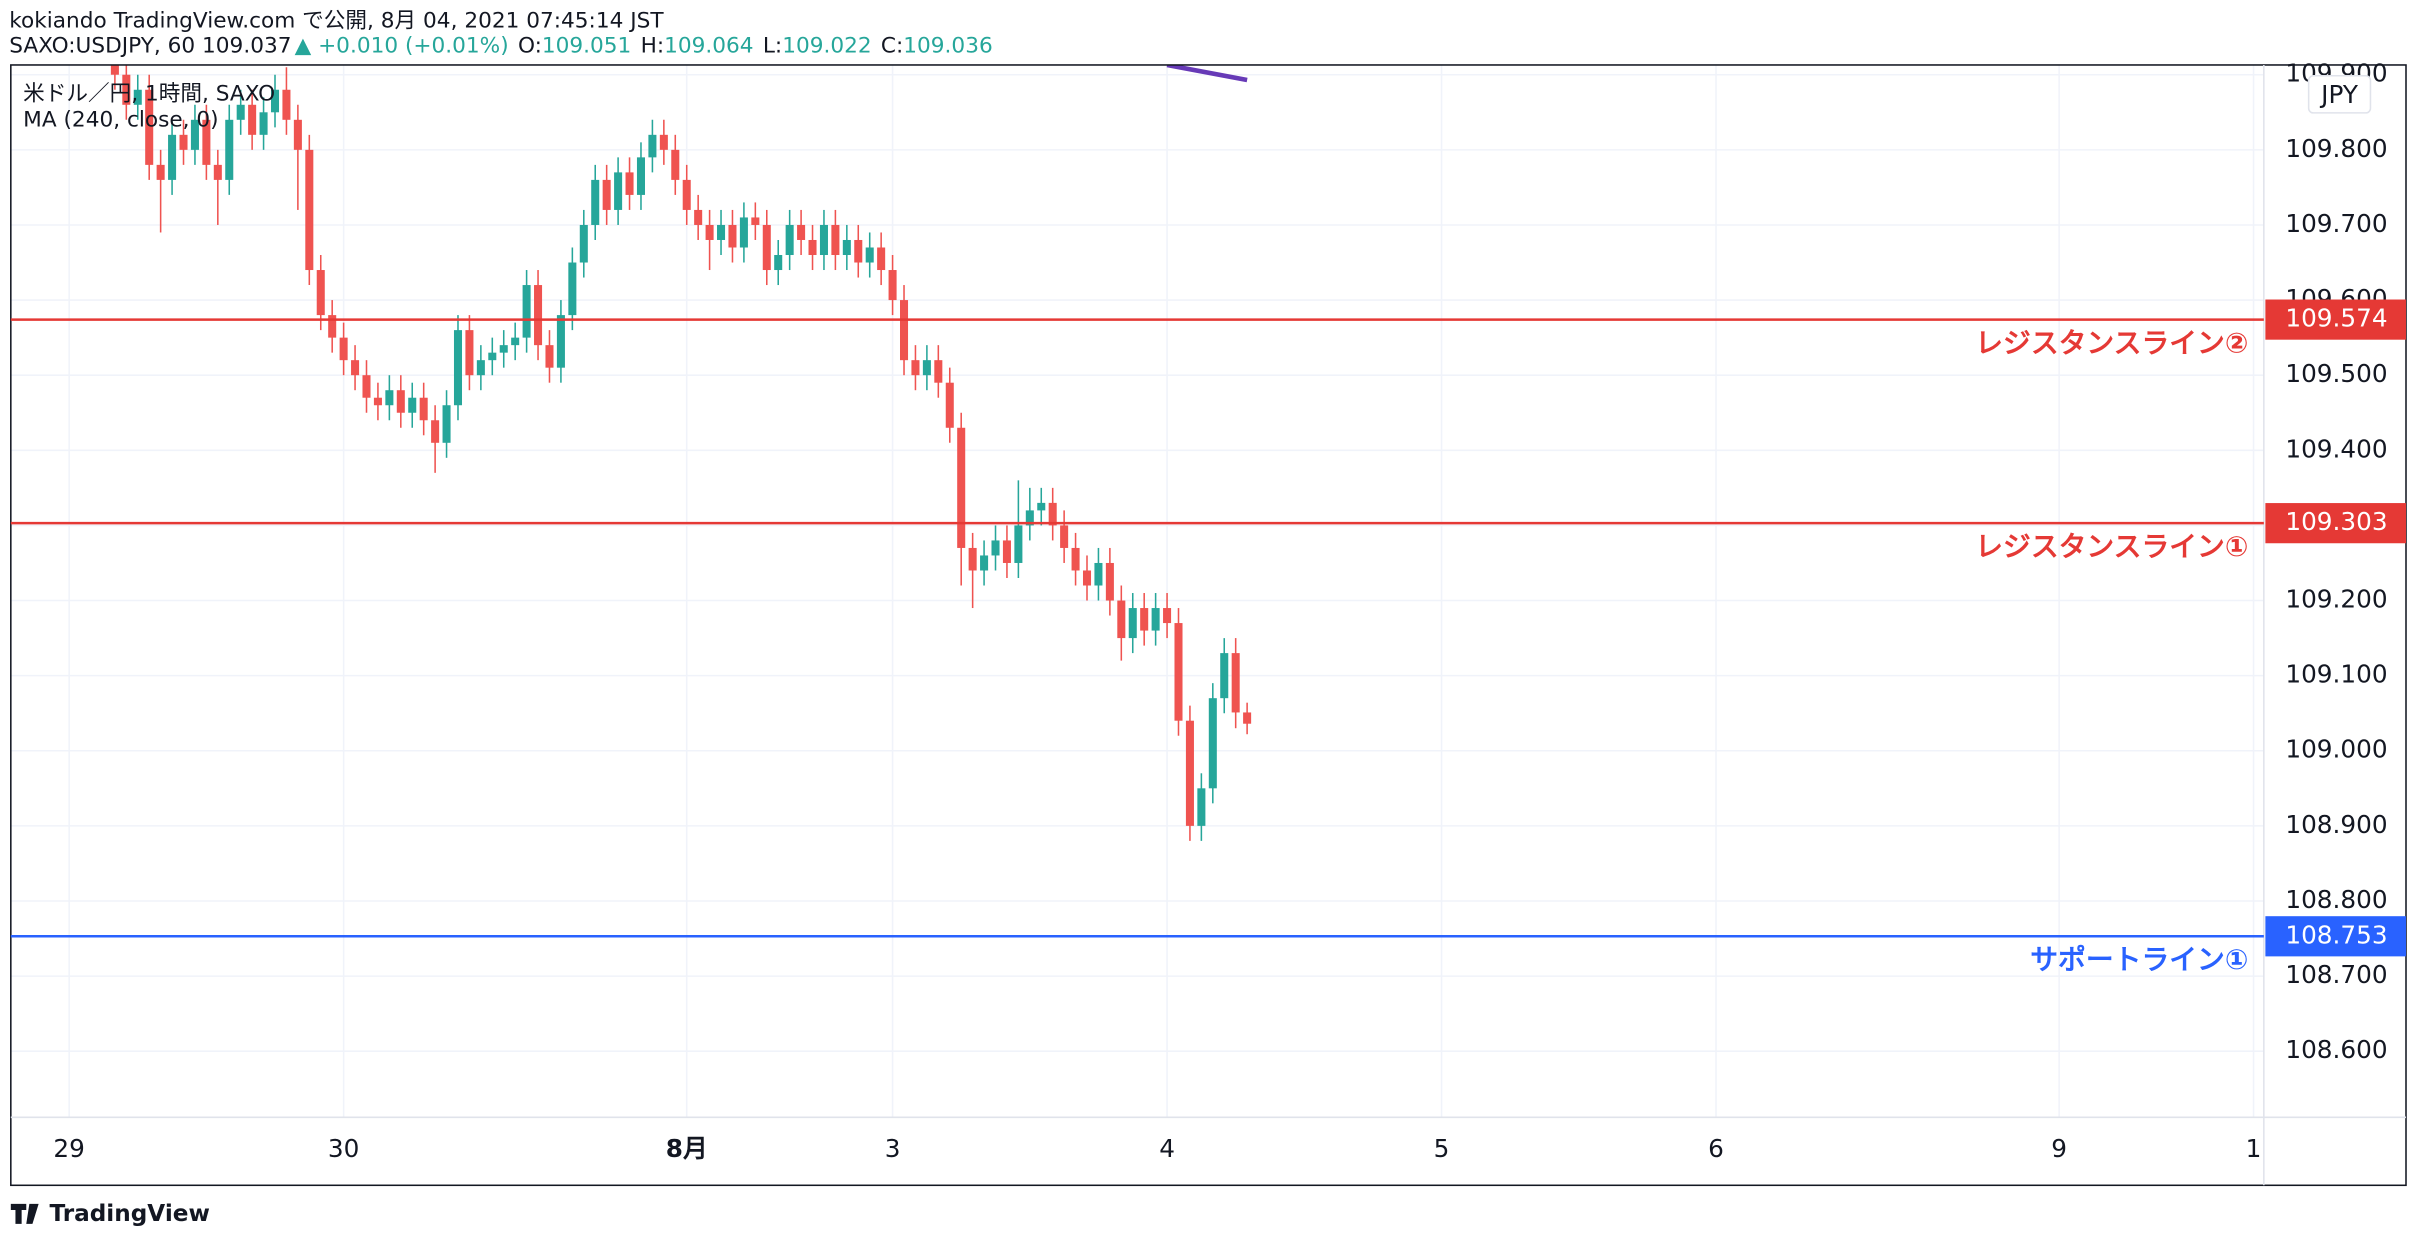 The width and height of the screenshot is (2423, 1241). I want to click on y-tick-label: 108.900, so click(2336, 824).